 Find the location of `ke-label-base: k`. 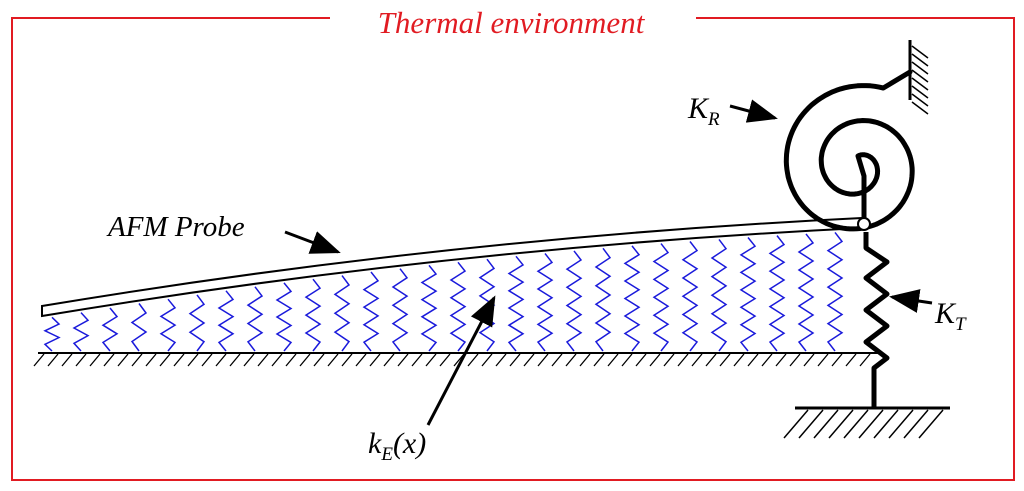

ke-label-base: k is located at coordinates (375, 443).